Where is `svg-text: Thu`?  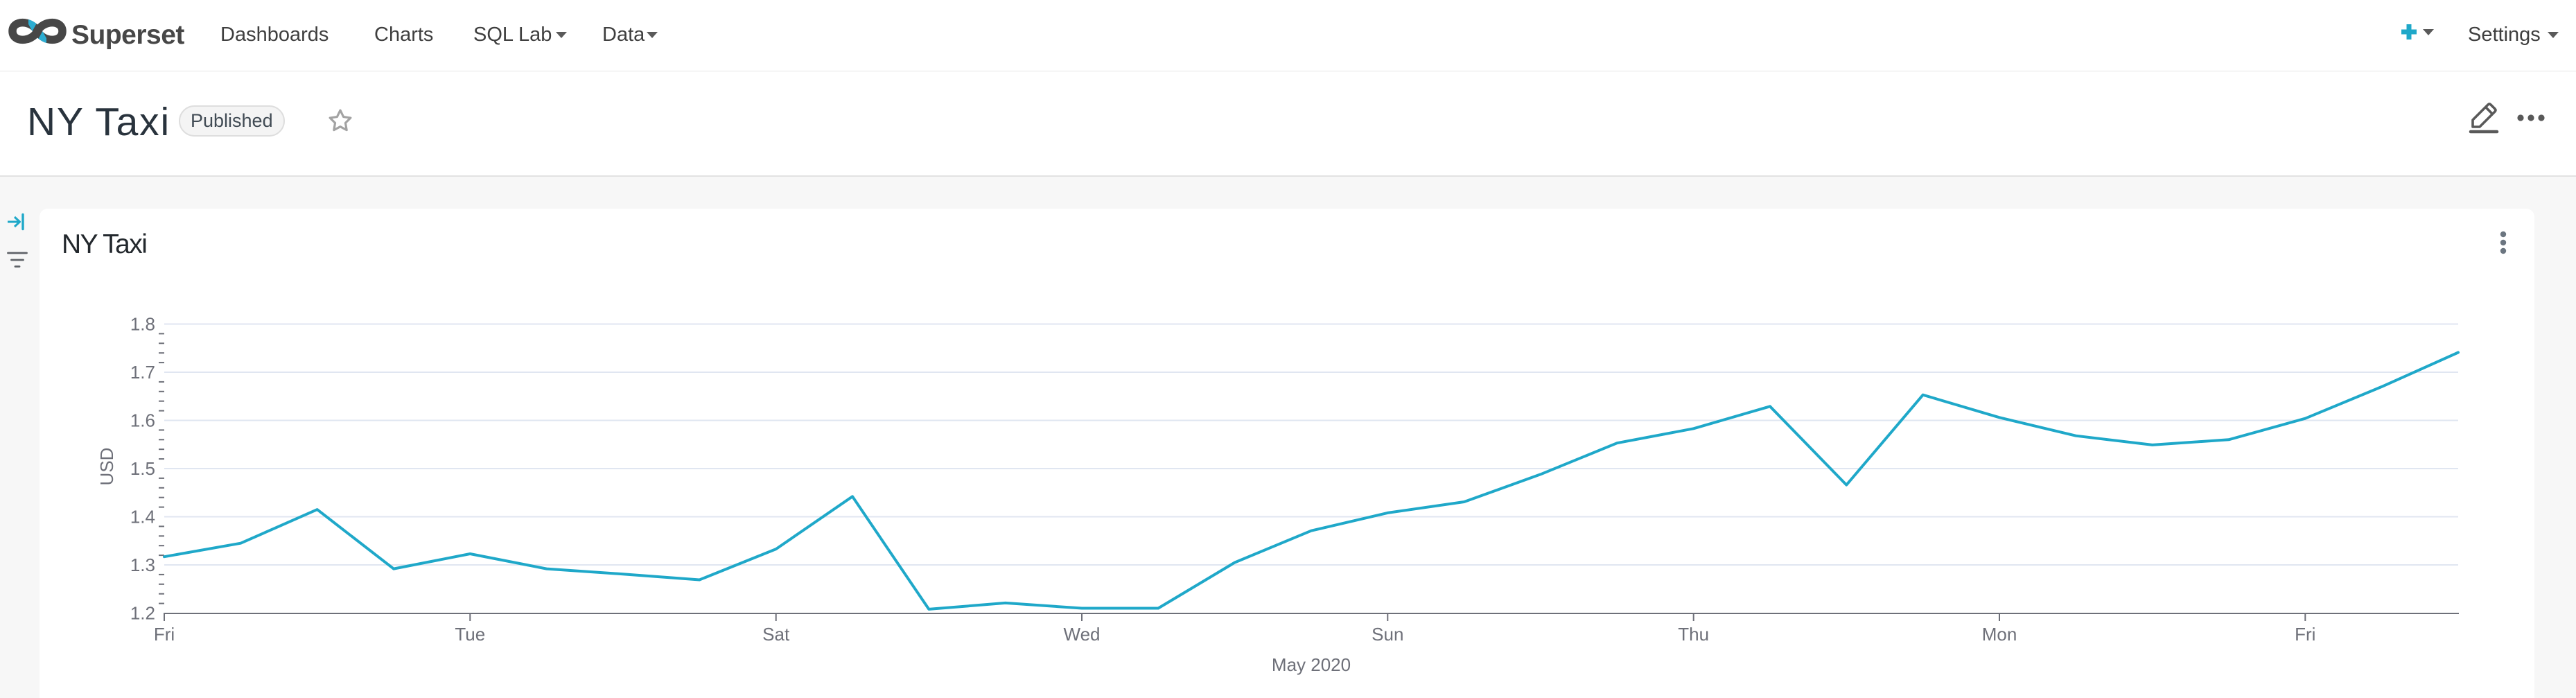 svg-text: Thu is located at coordinates (1693, 634).